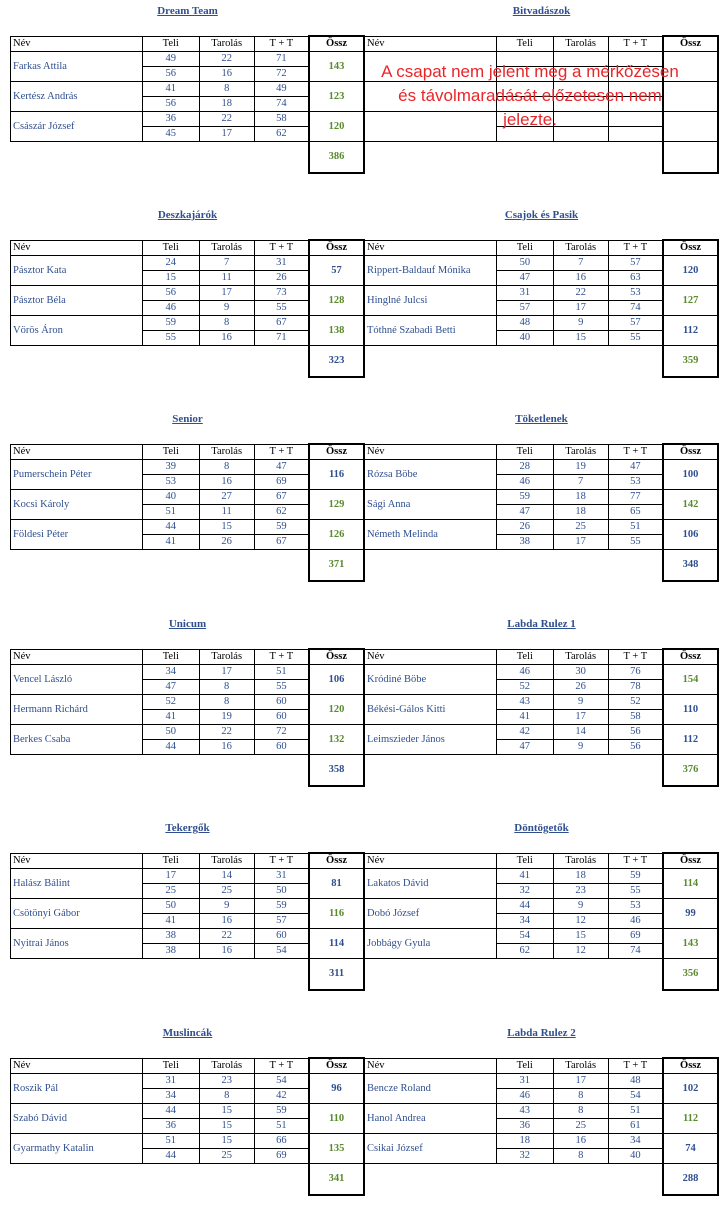 The width and height of the screenshot is (724, 1227). Describe the element at coordinates (524, 687) in the screenshot. I see `teli-value: 52` at that location.